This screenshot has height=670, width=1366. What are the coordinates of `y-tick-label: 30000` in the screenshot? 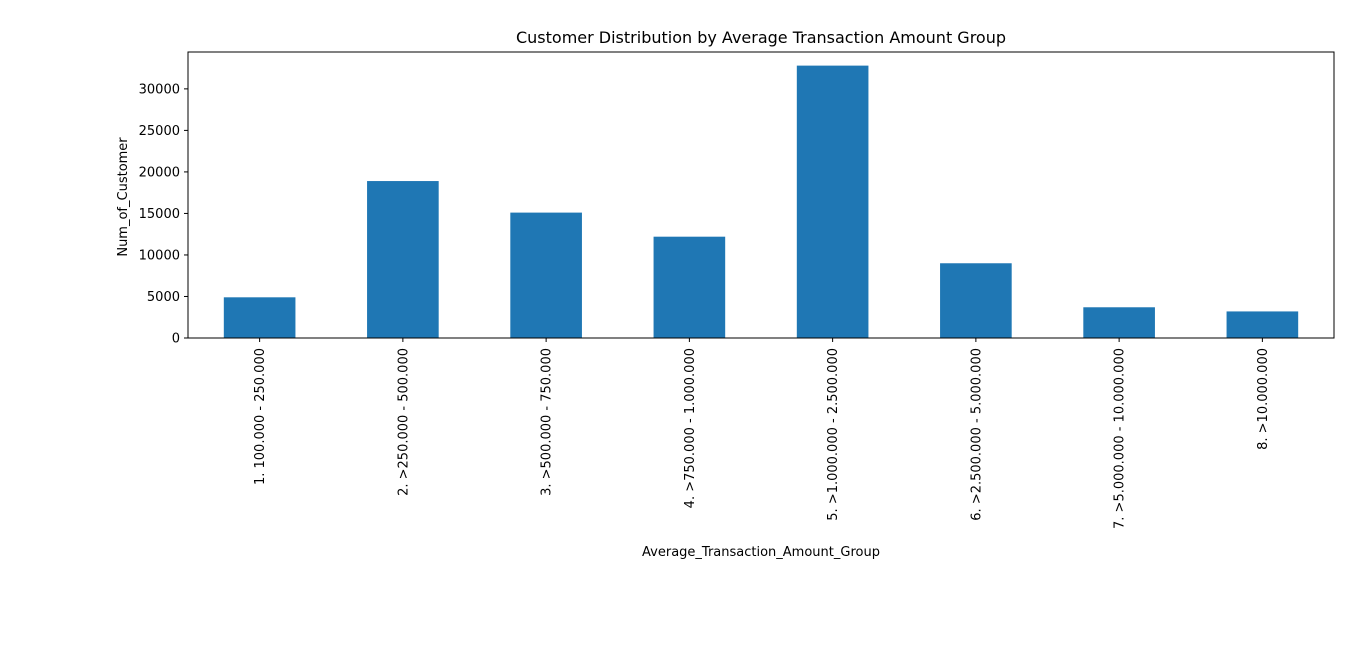 It's located at (159, 89).